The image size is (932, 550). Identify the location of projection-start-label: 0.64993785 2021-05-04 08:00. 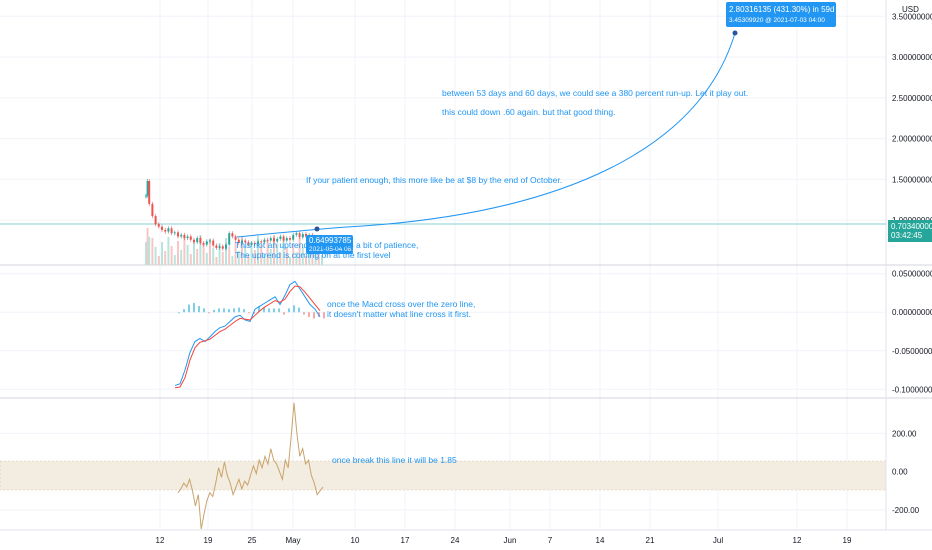
(333, 244).